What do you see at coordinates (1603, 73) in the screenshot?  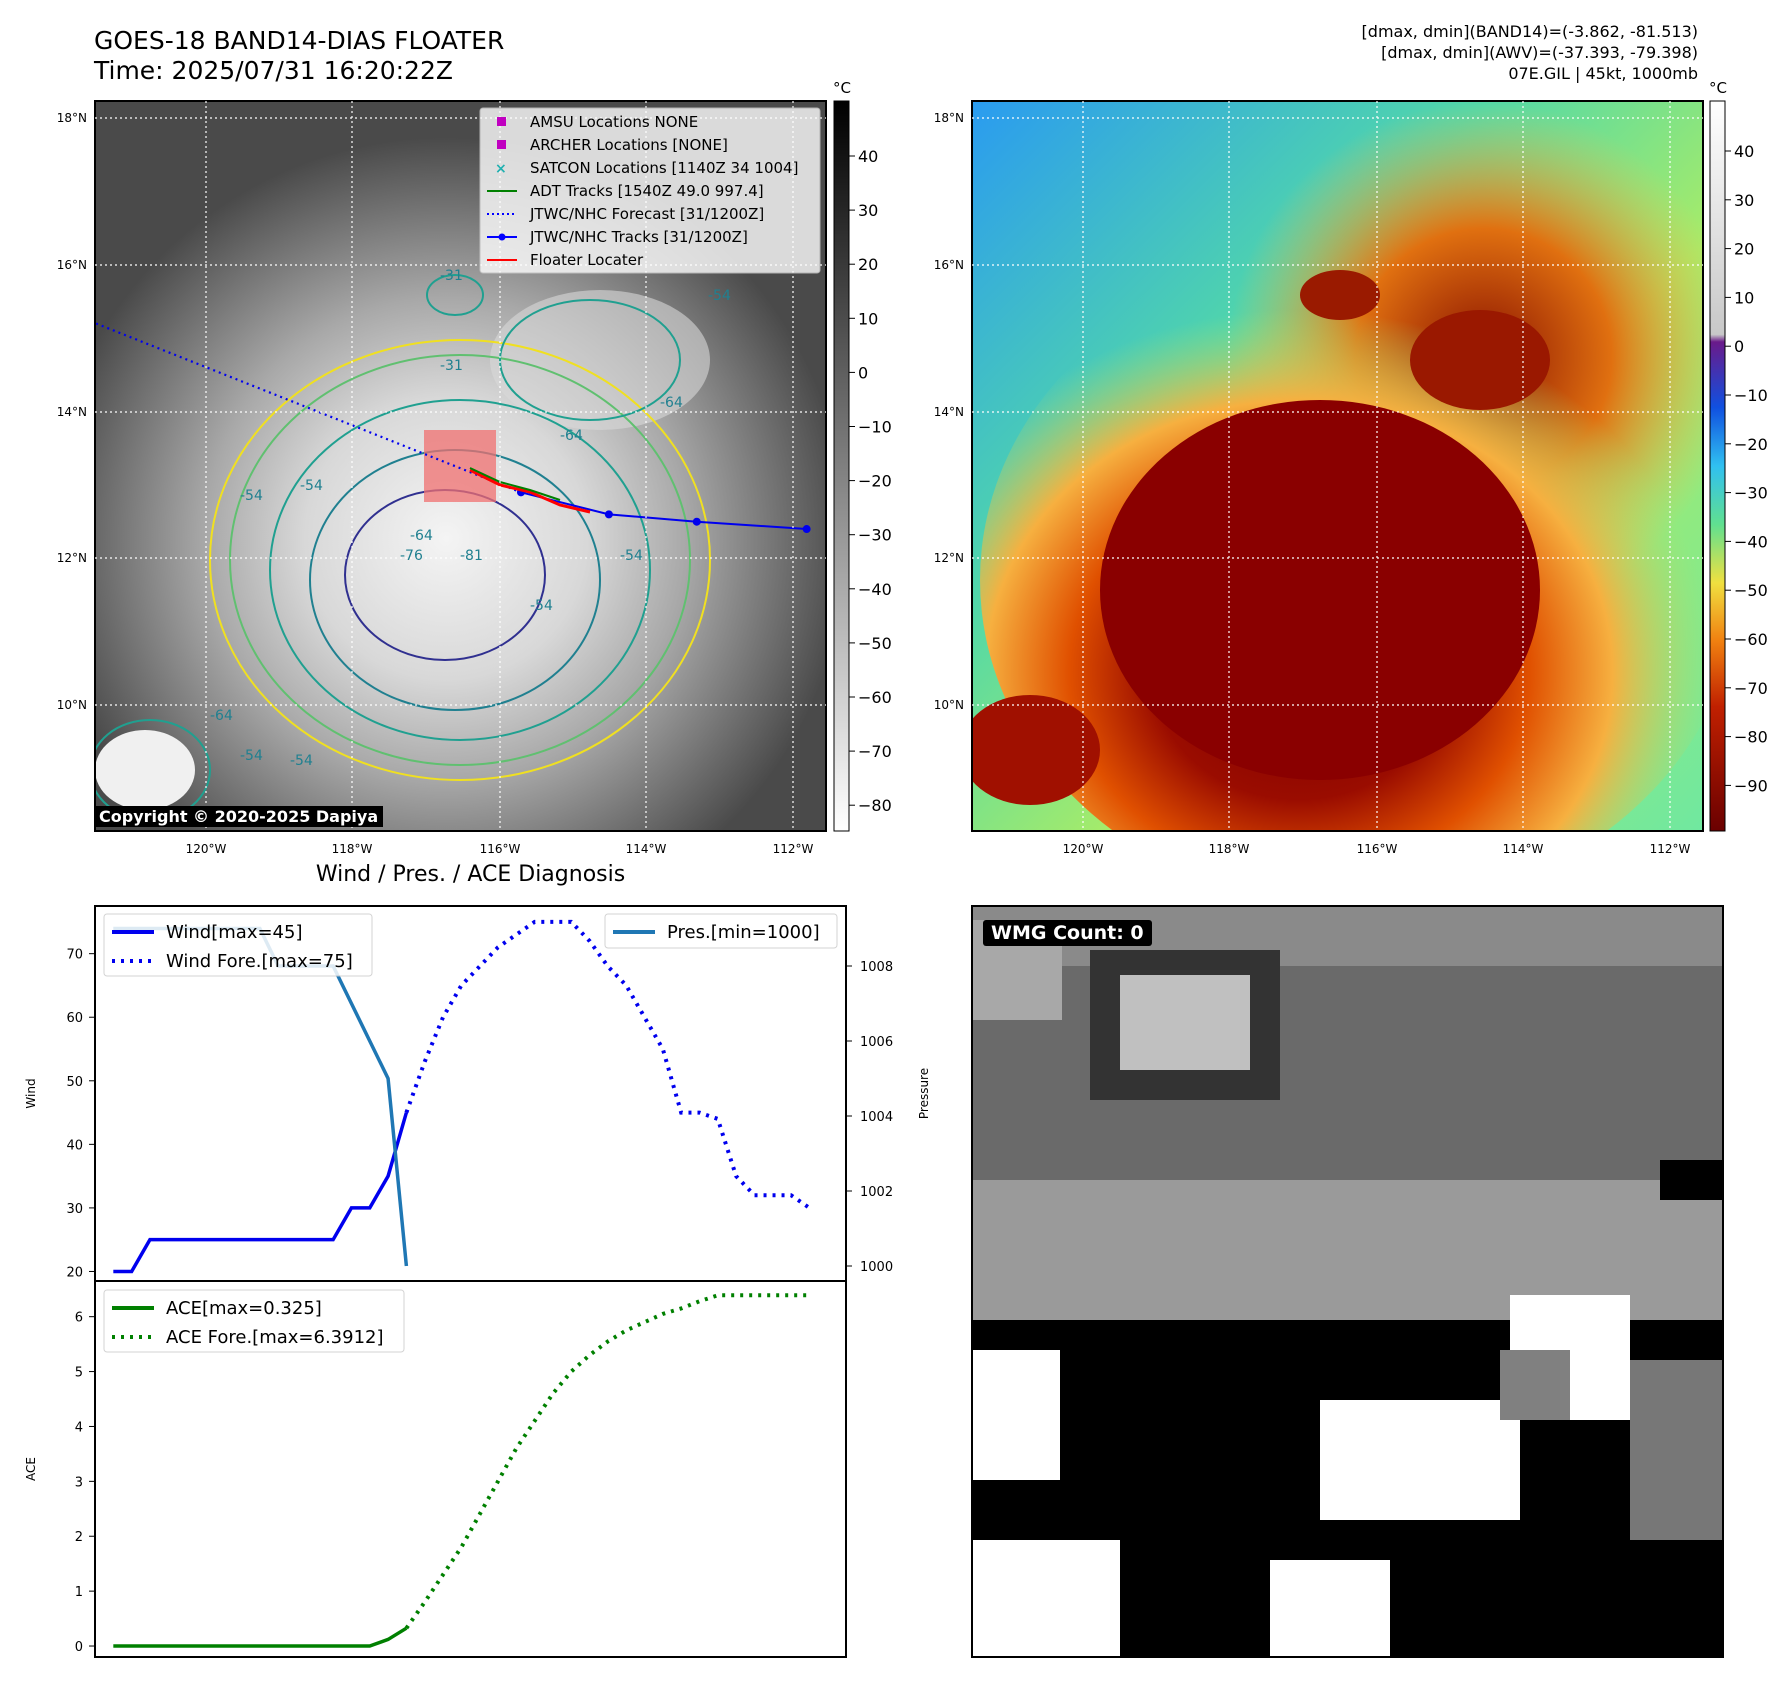 I see `info-storm: 07E.GIL | 45kt, 1000mb` at bounding box center [1603, 73].